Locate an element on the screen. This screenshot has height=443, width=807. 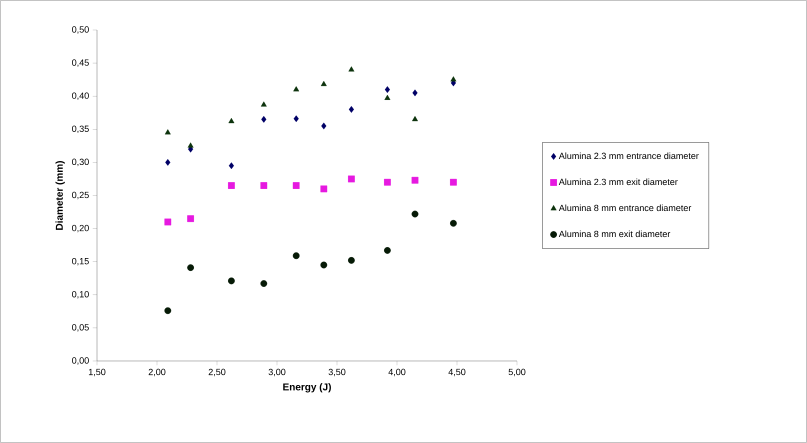
x-tick-label: 3,50 is located at coordinates (337, 372).